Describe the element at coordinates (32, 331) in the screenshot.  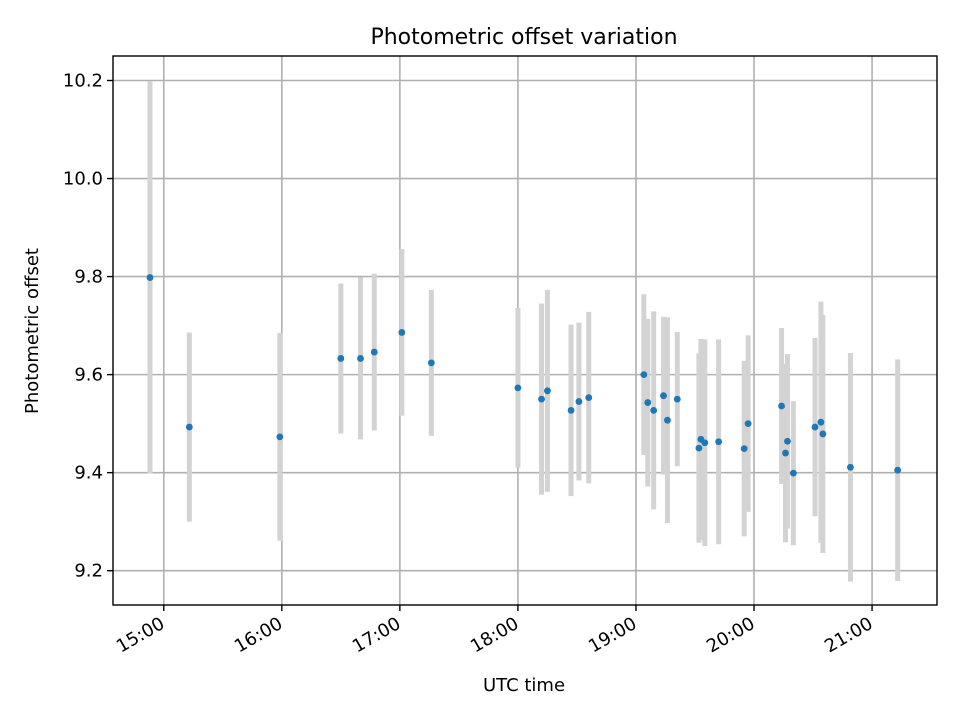
I see `y-axis-label: Photometric offset` at that location.